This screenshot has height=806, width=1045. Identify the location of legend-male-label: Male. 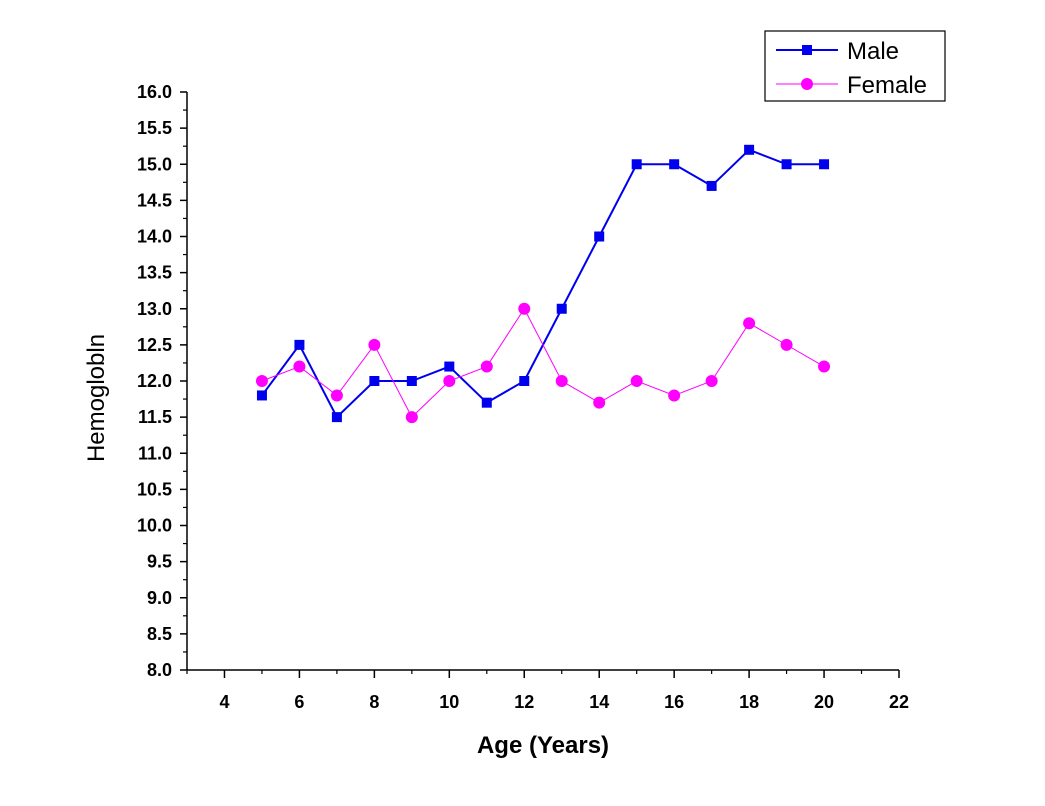
(873, 51).